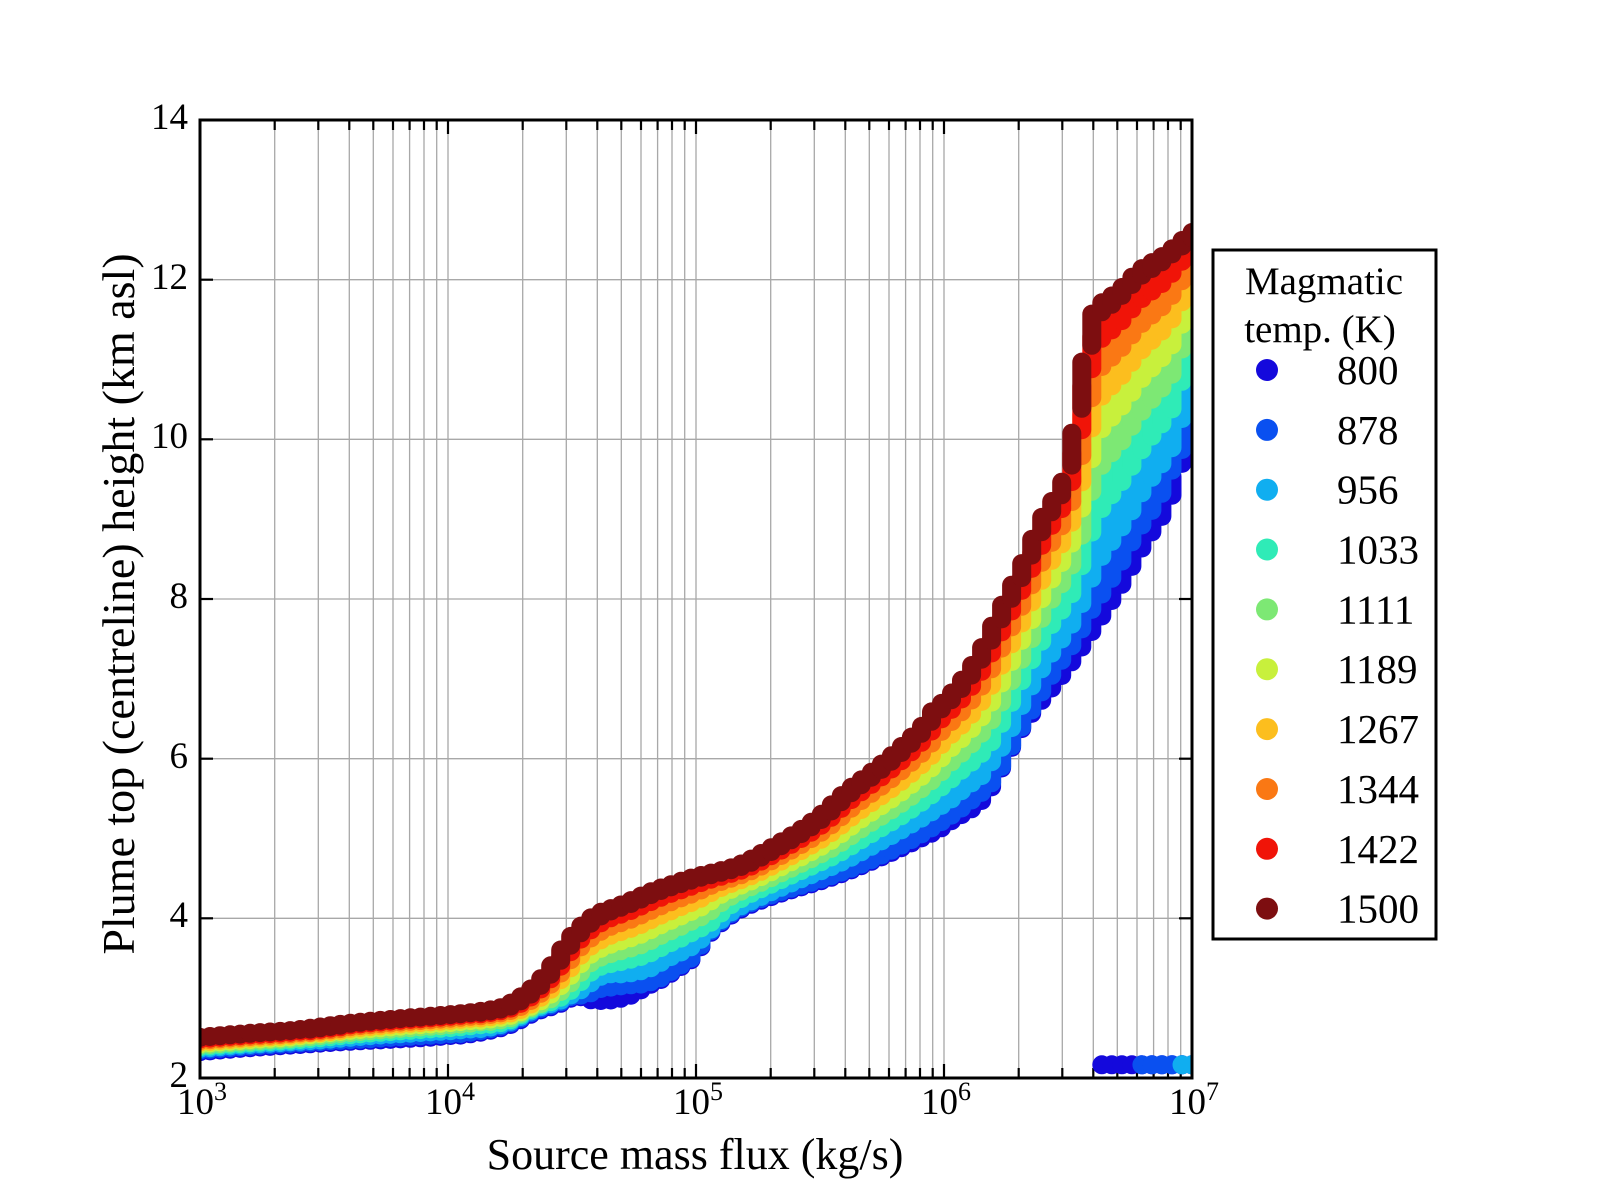 The image size is (1600, 1200). Describe the element at coordinates (169, 436) in the screenshot. I see `svg-text: 10` at that location.